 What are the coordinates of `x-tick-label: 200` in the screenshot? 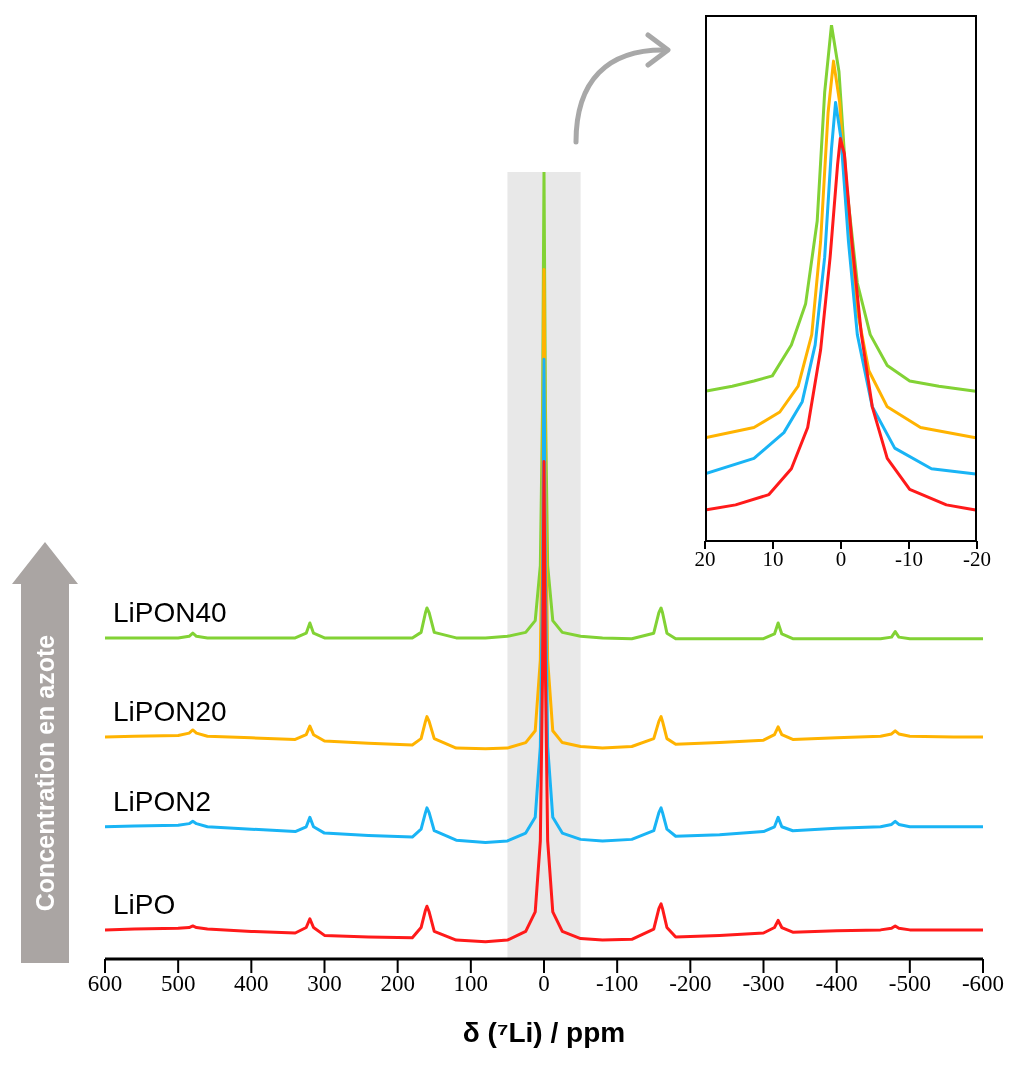 It's located at (397, 984).